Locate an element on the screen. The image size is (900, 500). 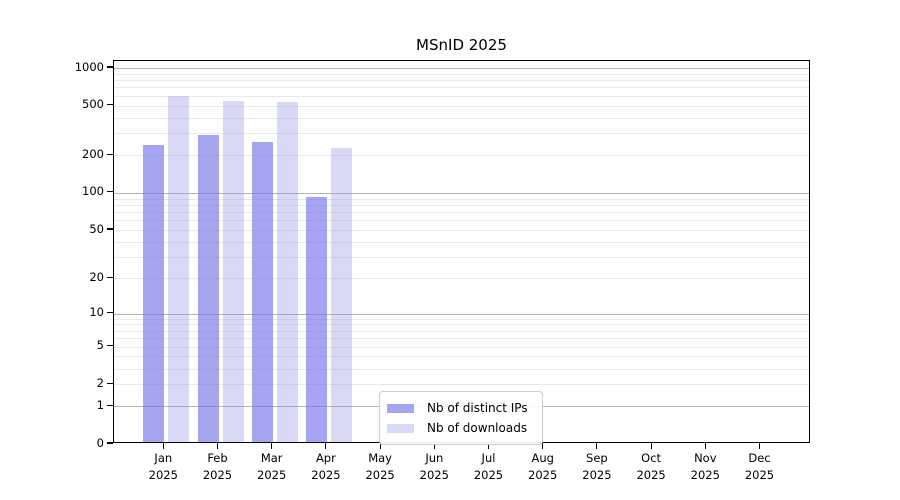
y-tick-label: 10 is located at coordinates (96, 312).